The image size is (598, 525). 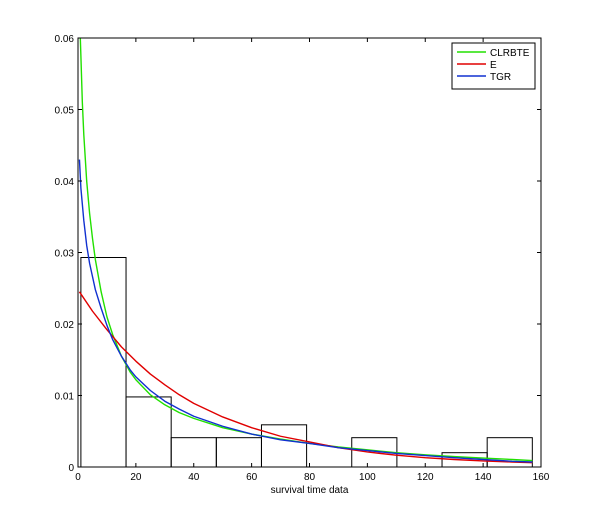 What do you see at coordinates (425, 477) in the screenshot?
I see `x-tick-label: 120` at bounding box center [425, 477].